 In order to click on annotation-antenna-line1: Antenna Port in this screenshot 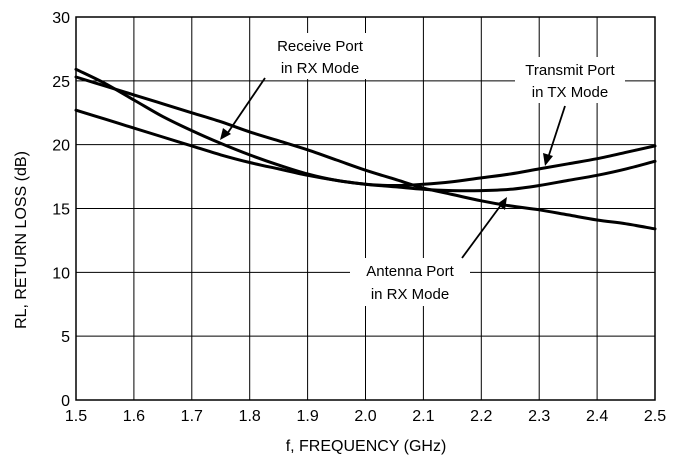, I will do `click(410, 271)`.